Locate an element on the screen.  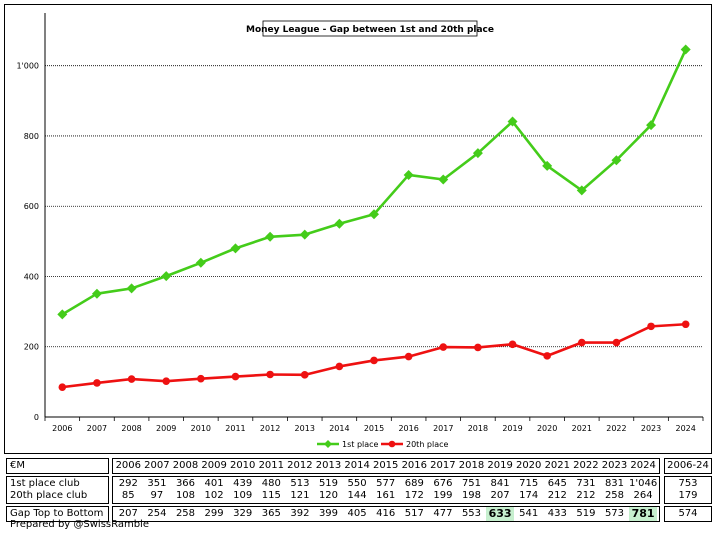
gap-value-cell: 392 is located at coordinates (300, 513).